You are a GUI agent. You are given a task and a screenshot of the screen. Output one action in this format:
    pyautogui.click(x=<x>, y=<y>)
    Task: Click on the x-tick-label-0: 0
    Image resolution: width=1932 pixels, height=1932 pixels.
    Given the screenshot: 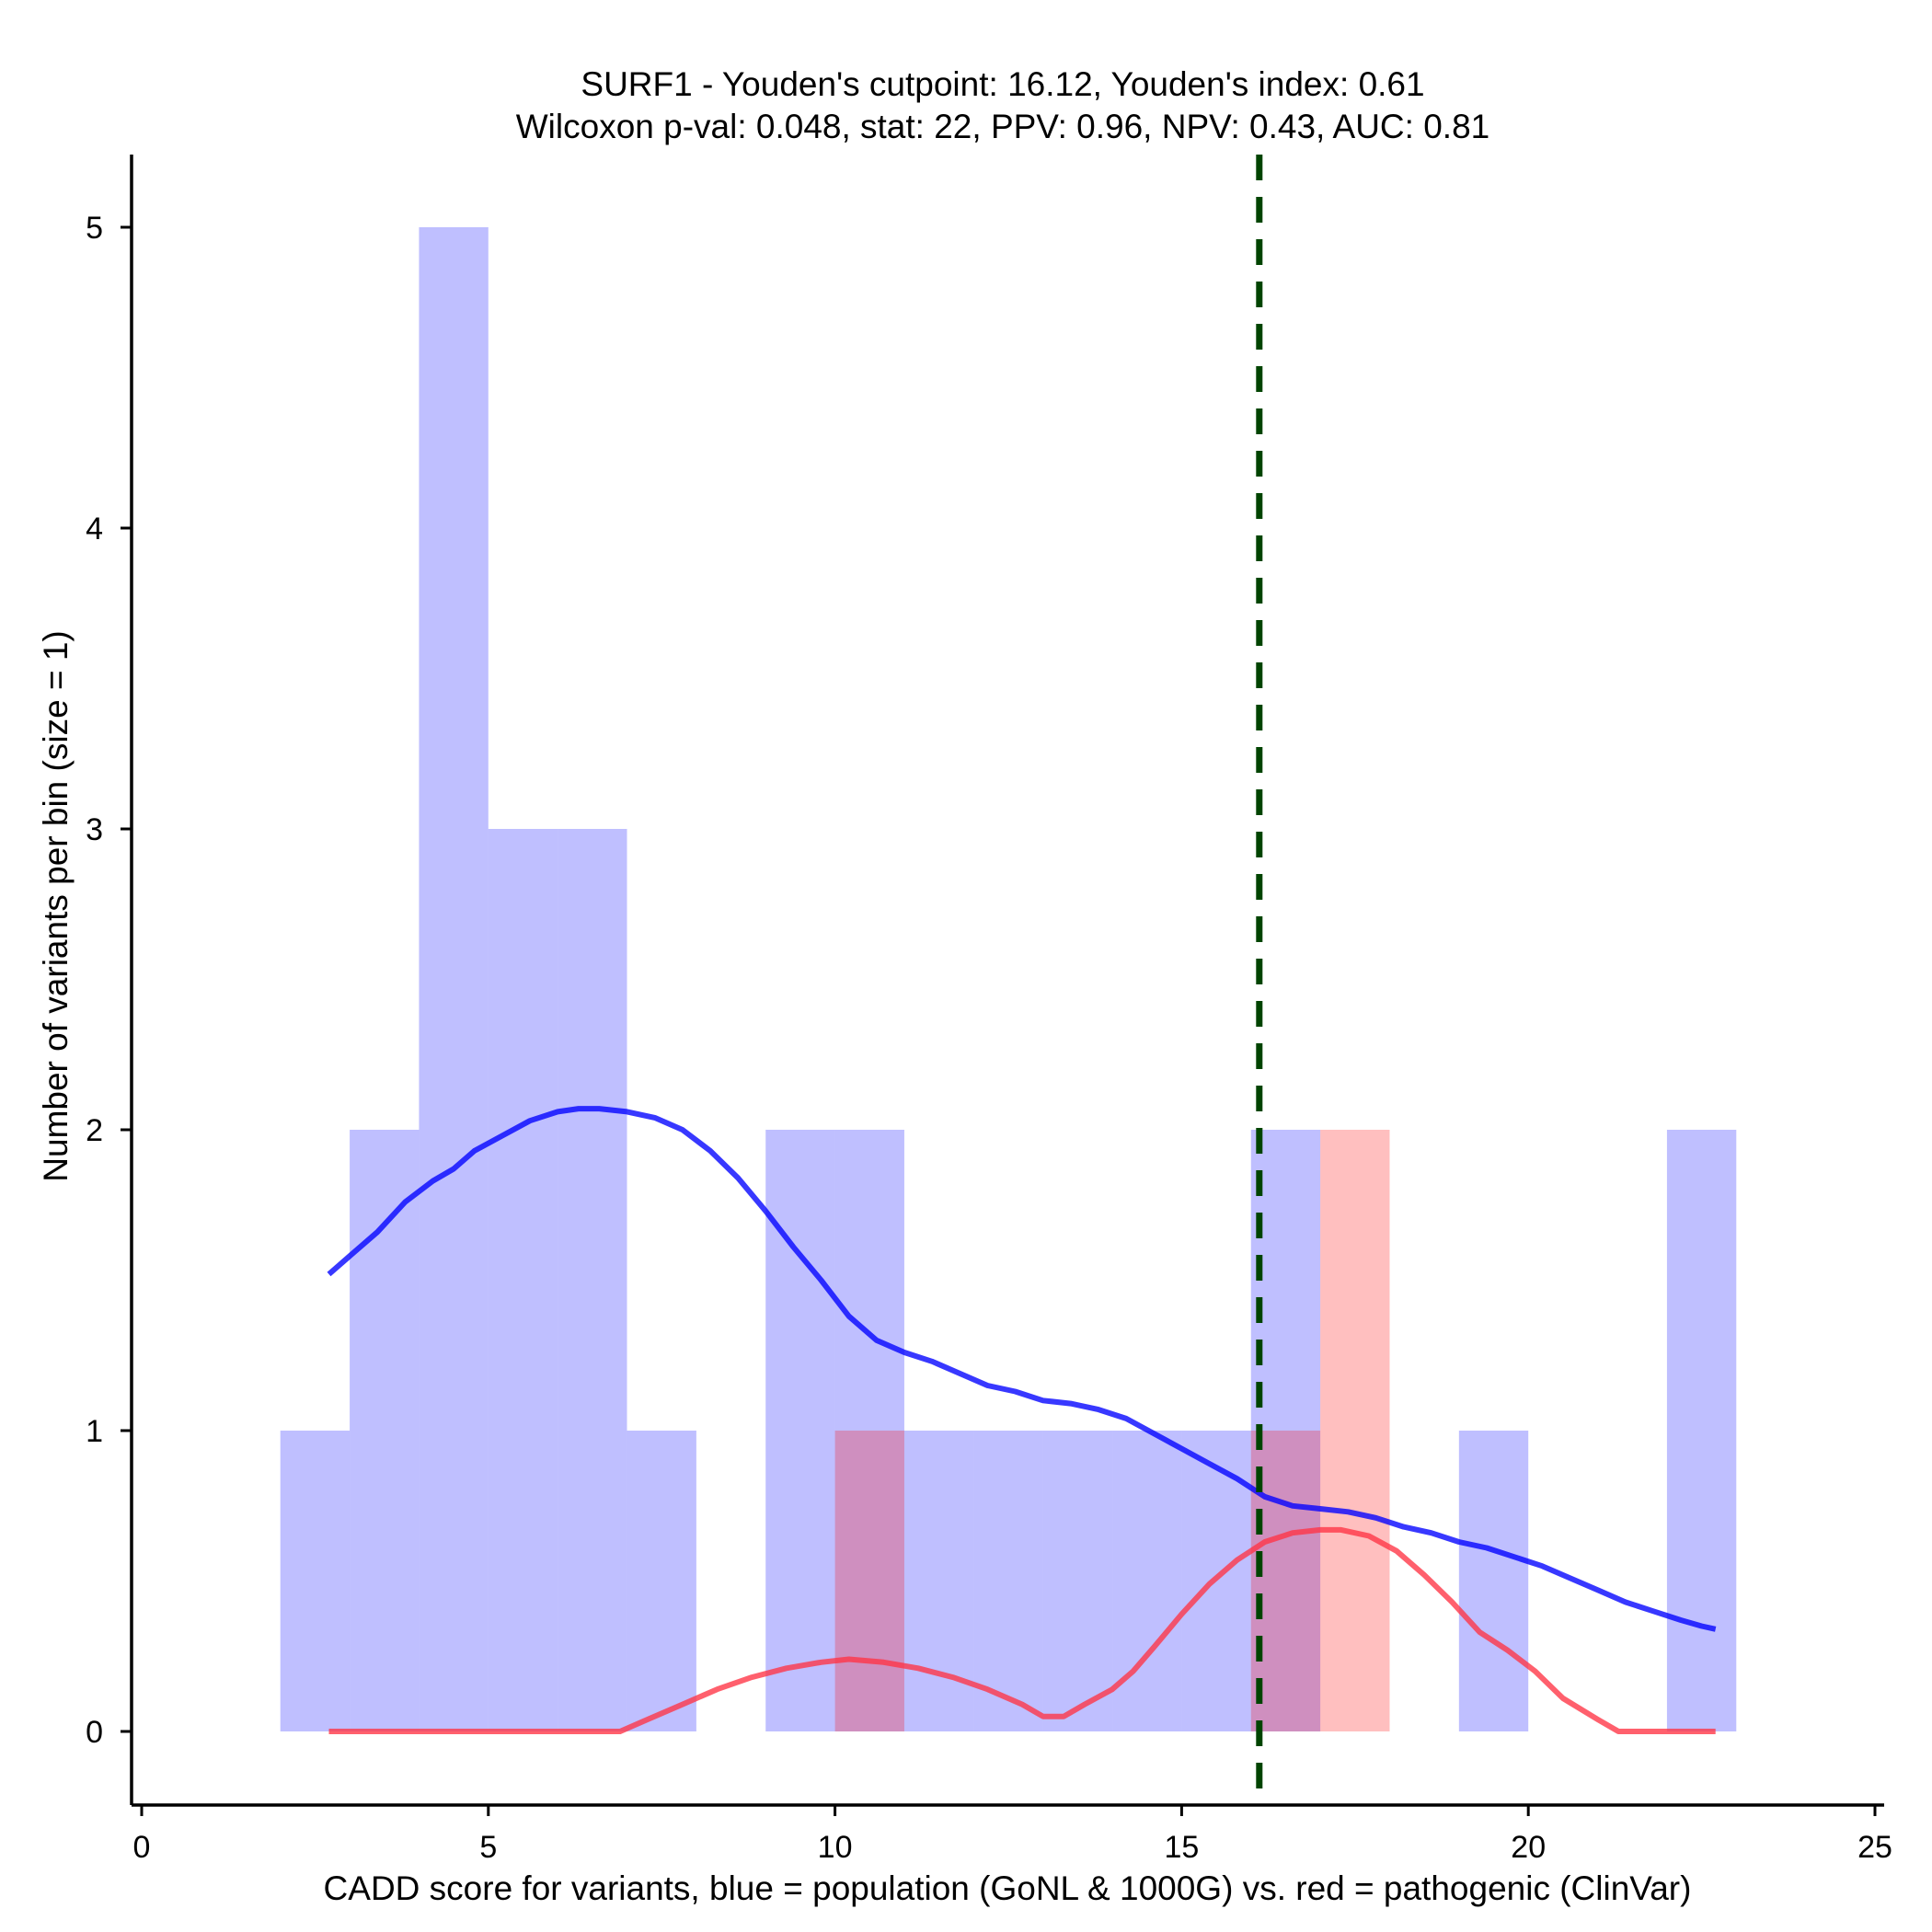 What is the action you would take?
    pyautogui.click(x=142, y=1847)
    